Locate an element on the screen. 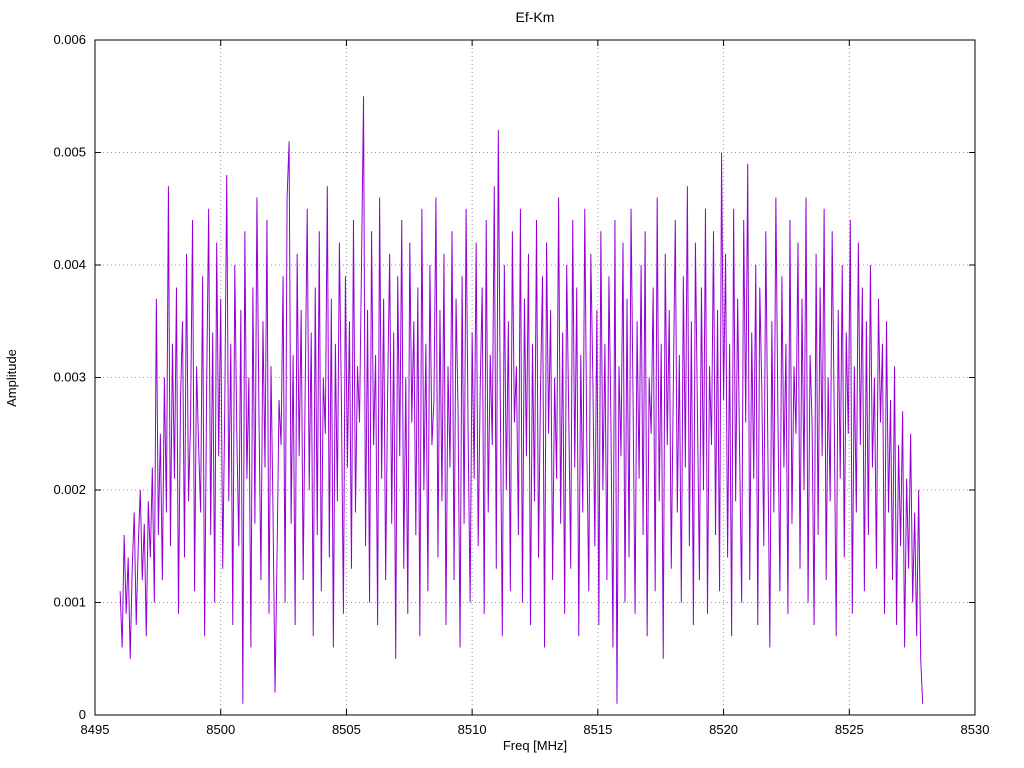  x-tick-label: 8525 is located at coordinates (849, 729).